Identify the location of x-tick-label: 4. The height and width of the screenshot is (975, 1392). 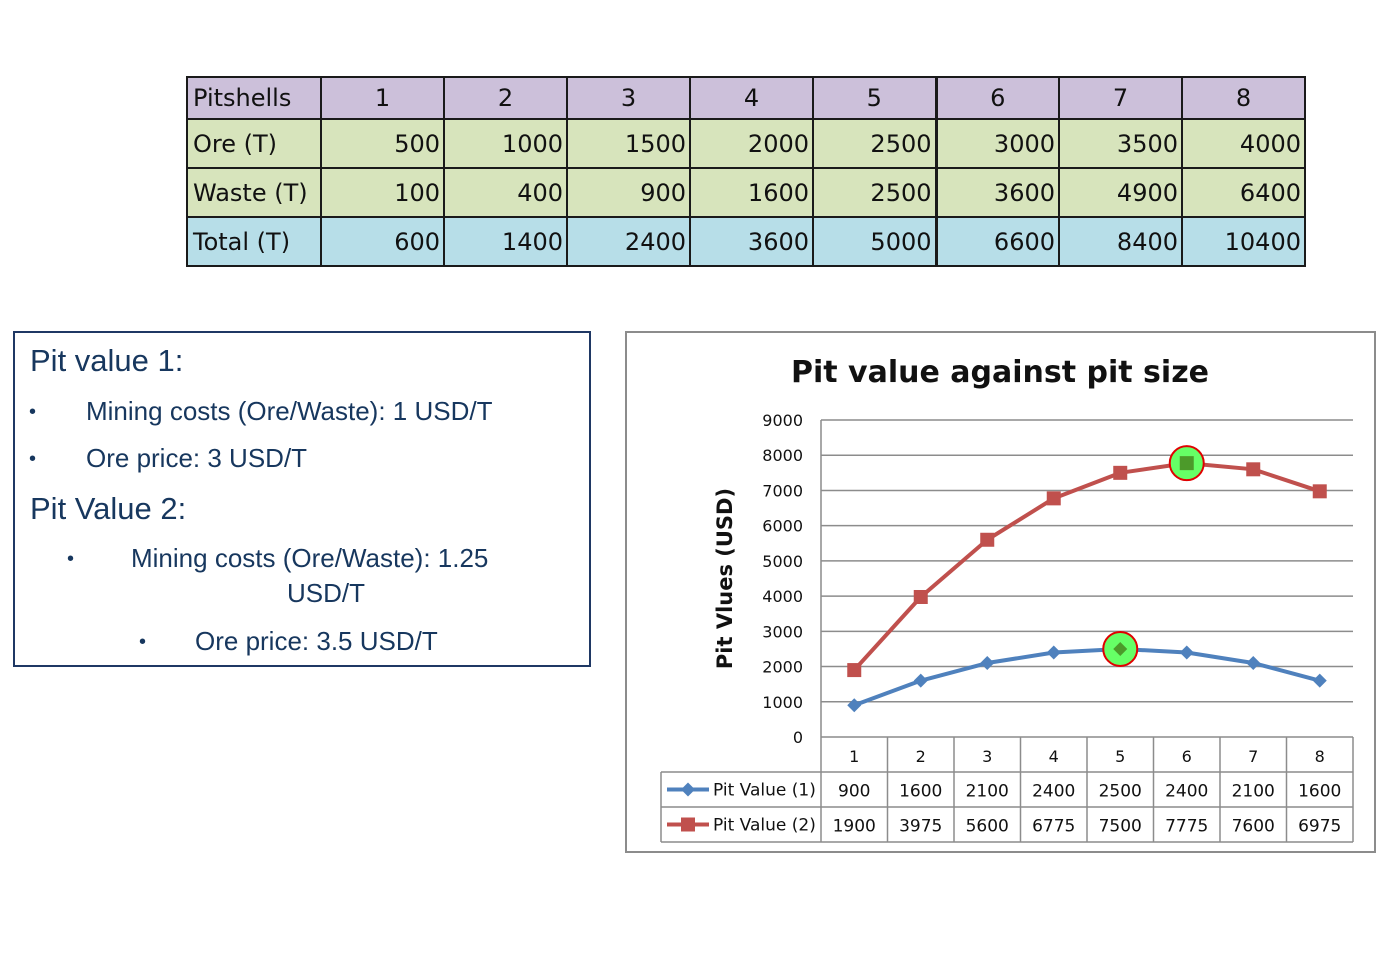
(1054, 756).